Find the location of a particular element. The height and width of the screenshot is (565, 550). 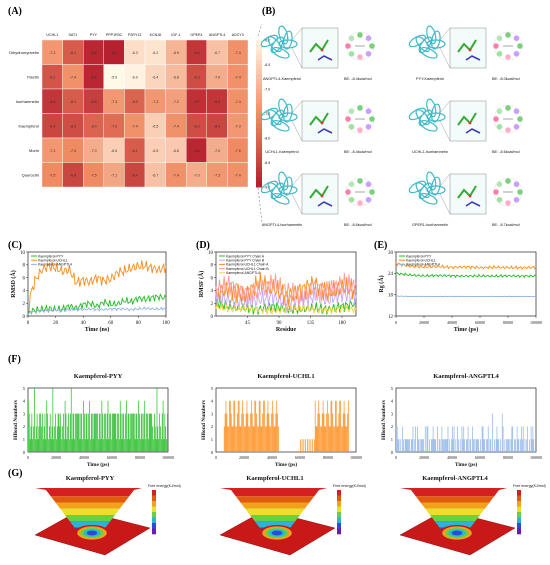

x-tick-label: 80000 is located at coordinates (508, 457).